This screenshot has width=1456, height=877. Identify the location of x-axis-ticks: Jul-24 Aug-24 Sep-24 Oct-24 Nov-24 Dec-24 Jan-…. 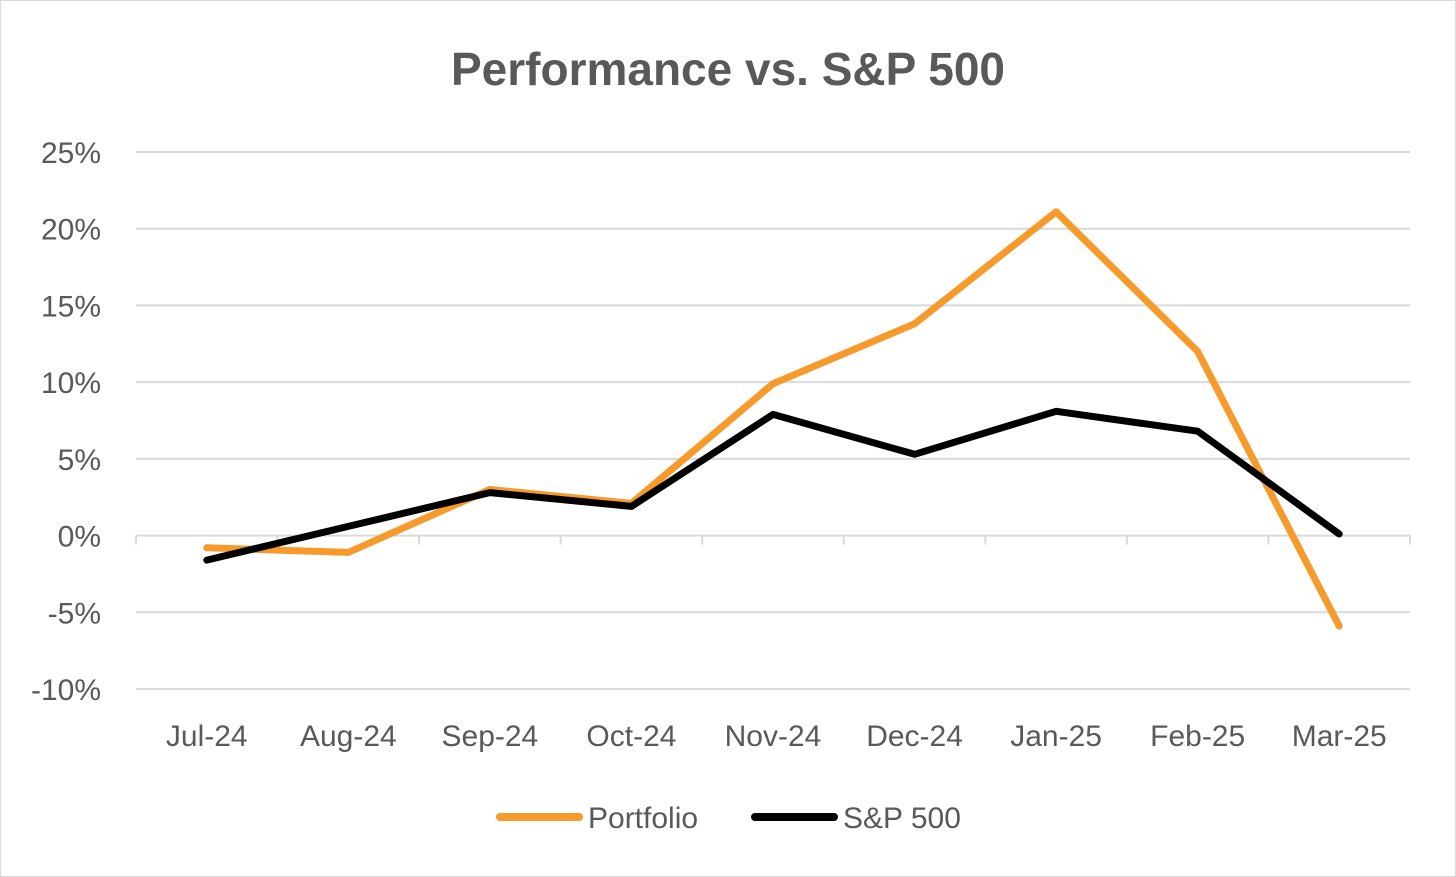
(776, 736).